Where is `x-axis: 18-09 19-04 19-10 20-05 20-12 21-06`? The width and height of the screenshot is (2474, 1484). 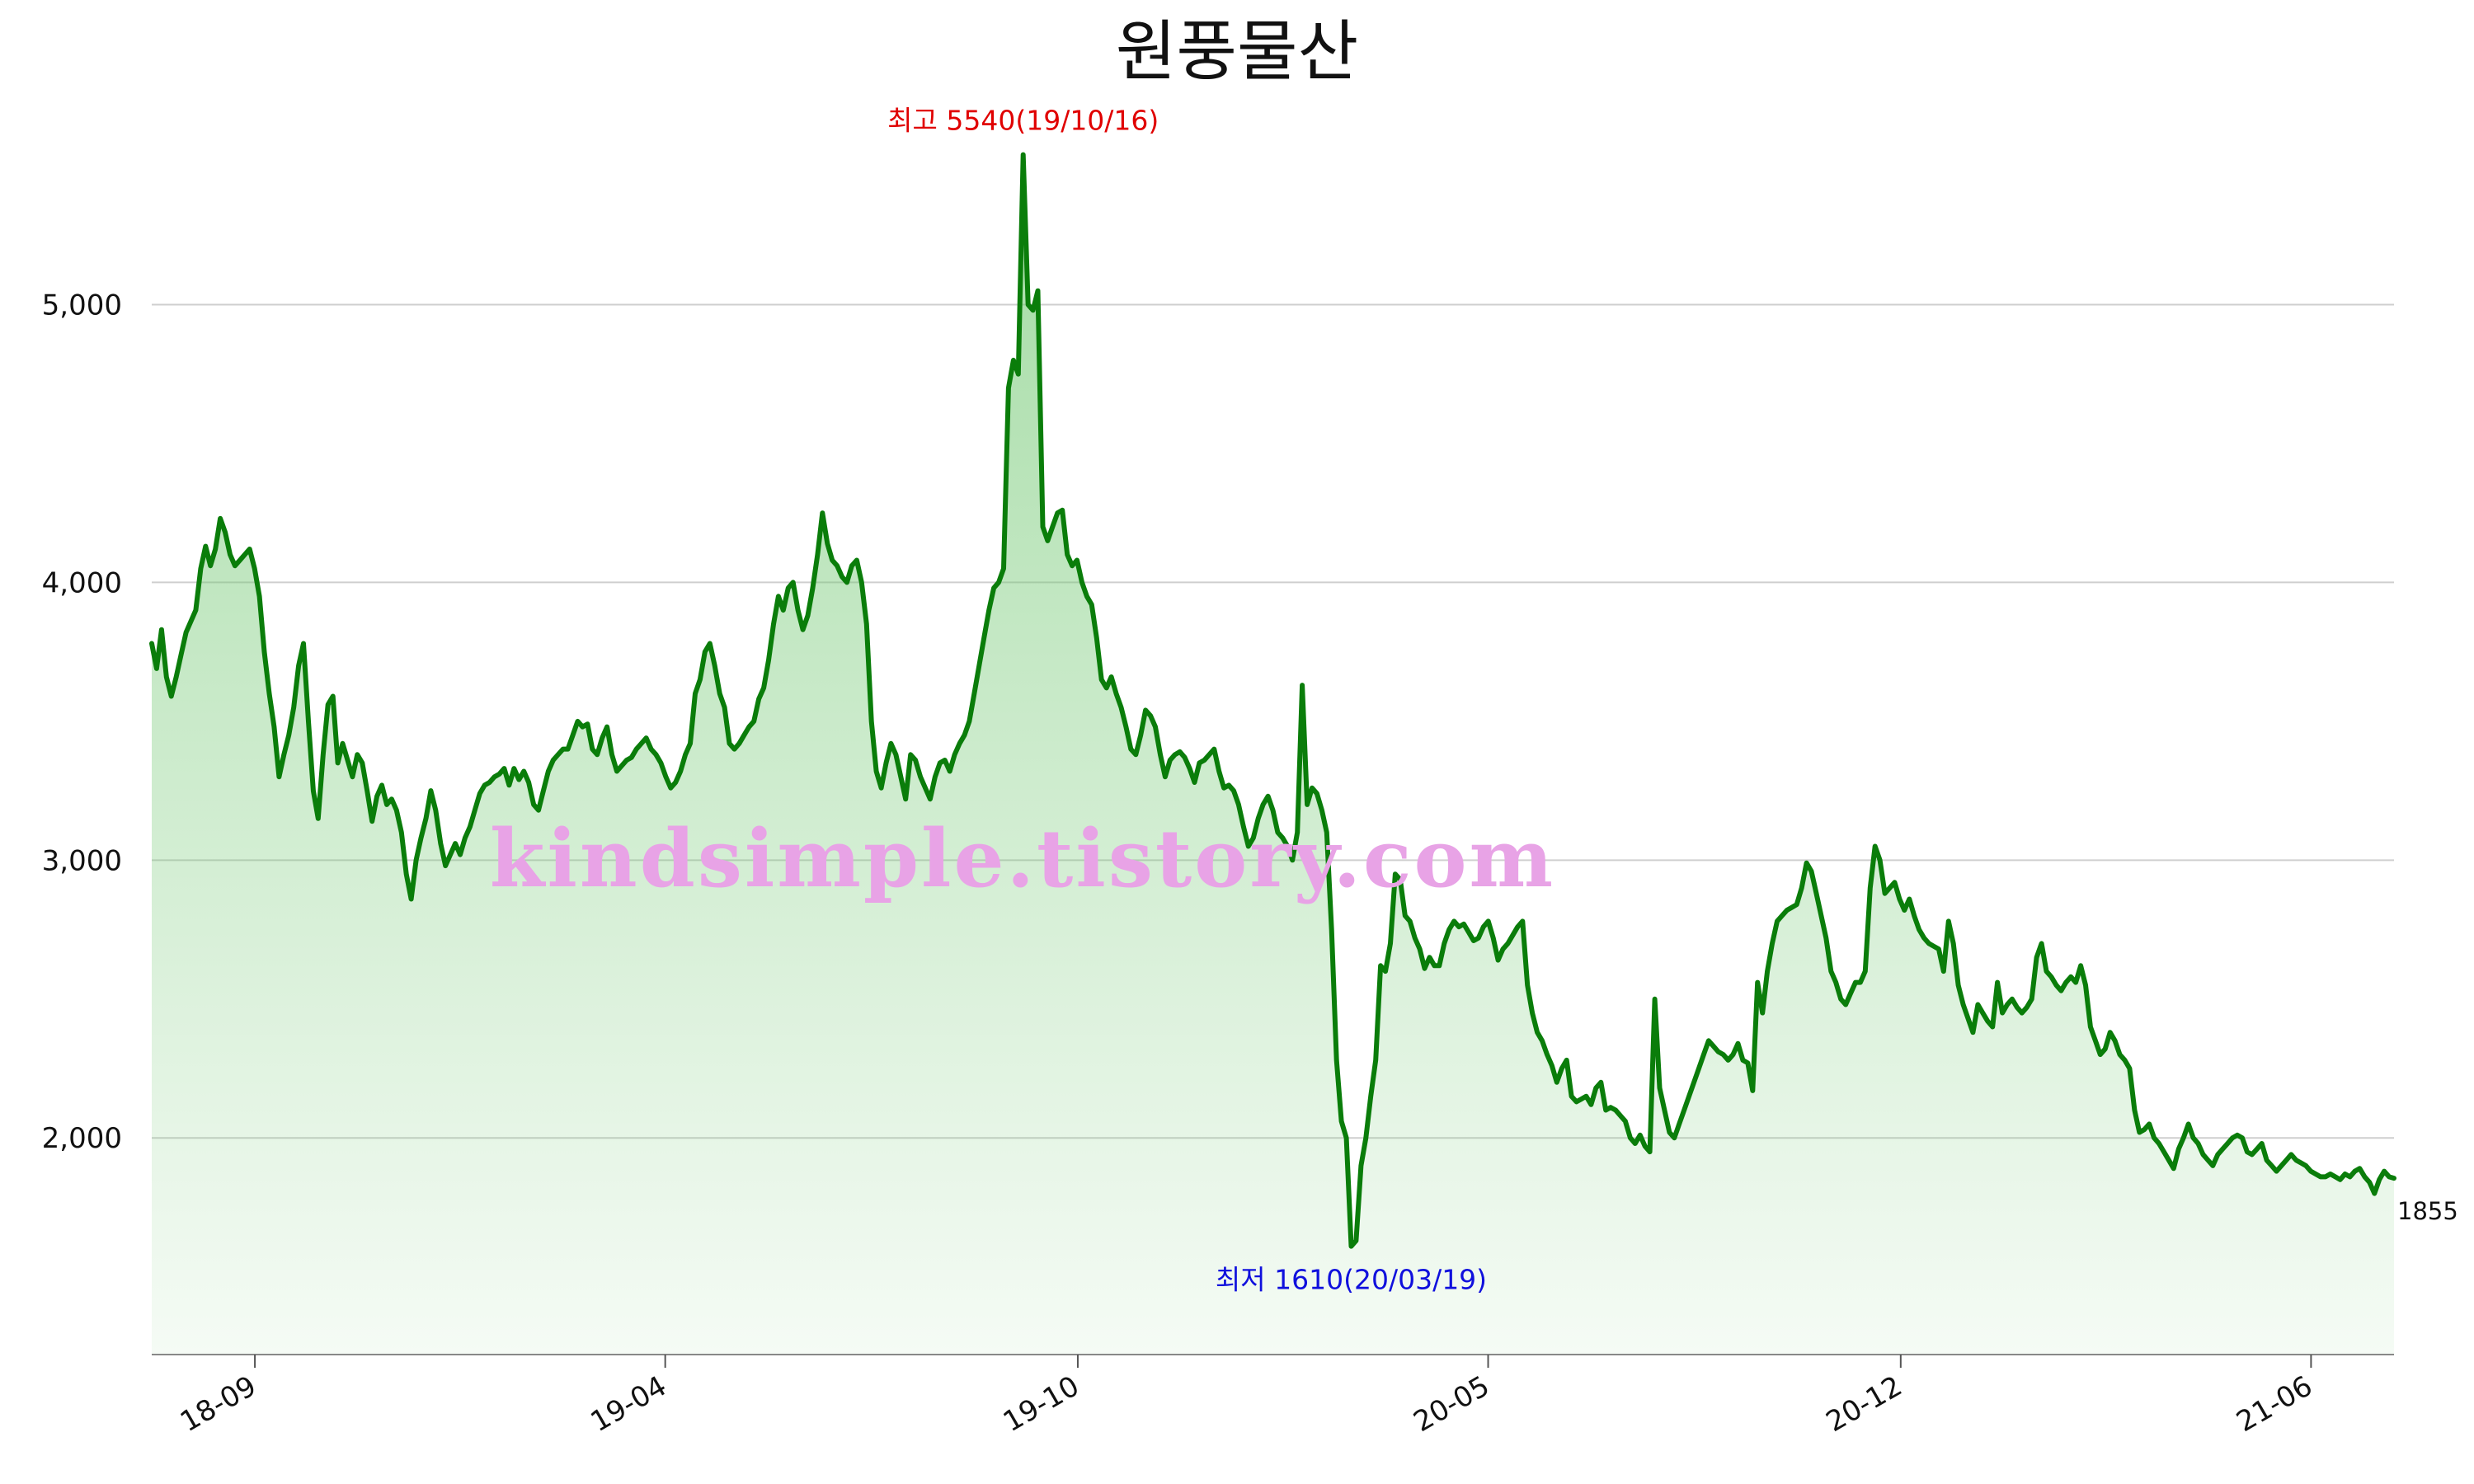 x-axis: 18-09 19-04 19-10 20-05 20-12 21-06 is located at coordinates (1246, 1397).